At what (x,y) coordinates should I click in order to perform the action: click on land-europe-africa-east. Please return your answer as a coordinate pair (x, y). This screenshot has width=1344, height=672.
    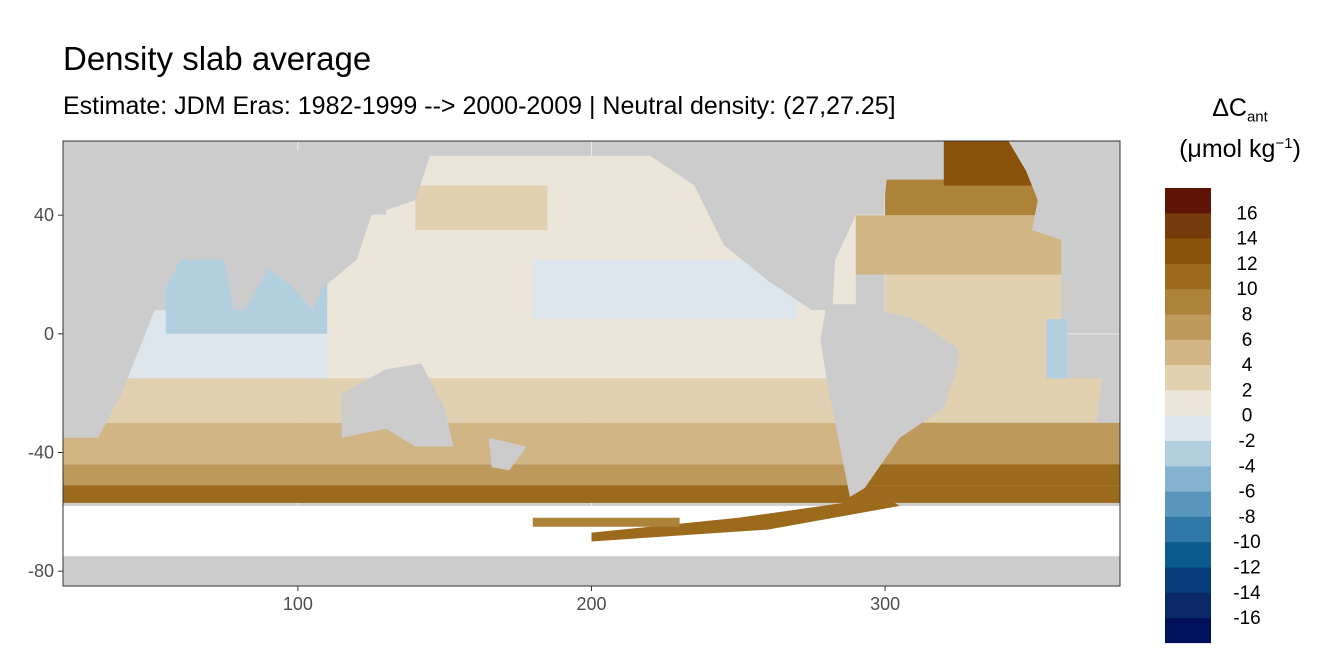
    Looking at the image, I should click on (1064, 230).